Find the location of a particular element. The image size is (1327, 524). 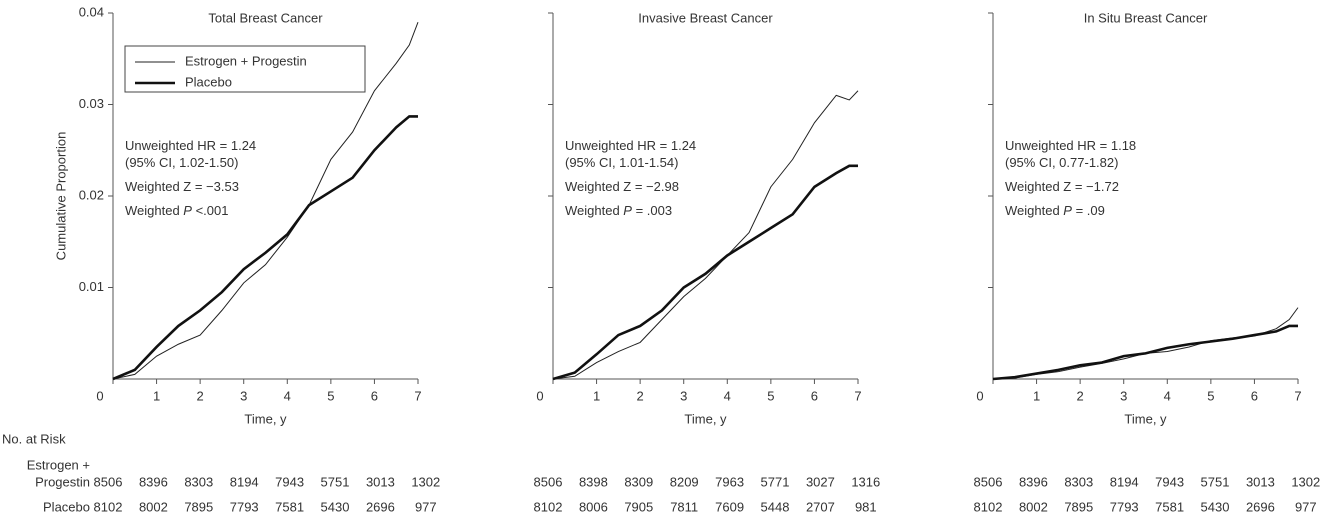

risk-count: 5771 is located at coordinates (775, 481).